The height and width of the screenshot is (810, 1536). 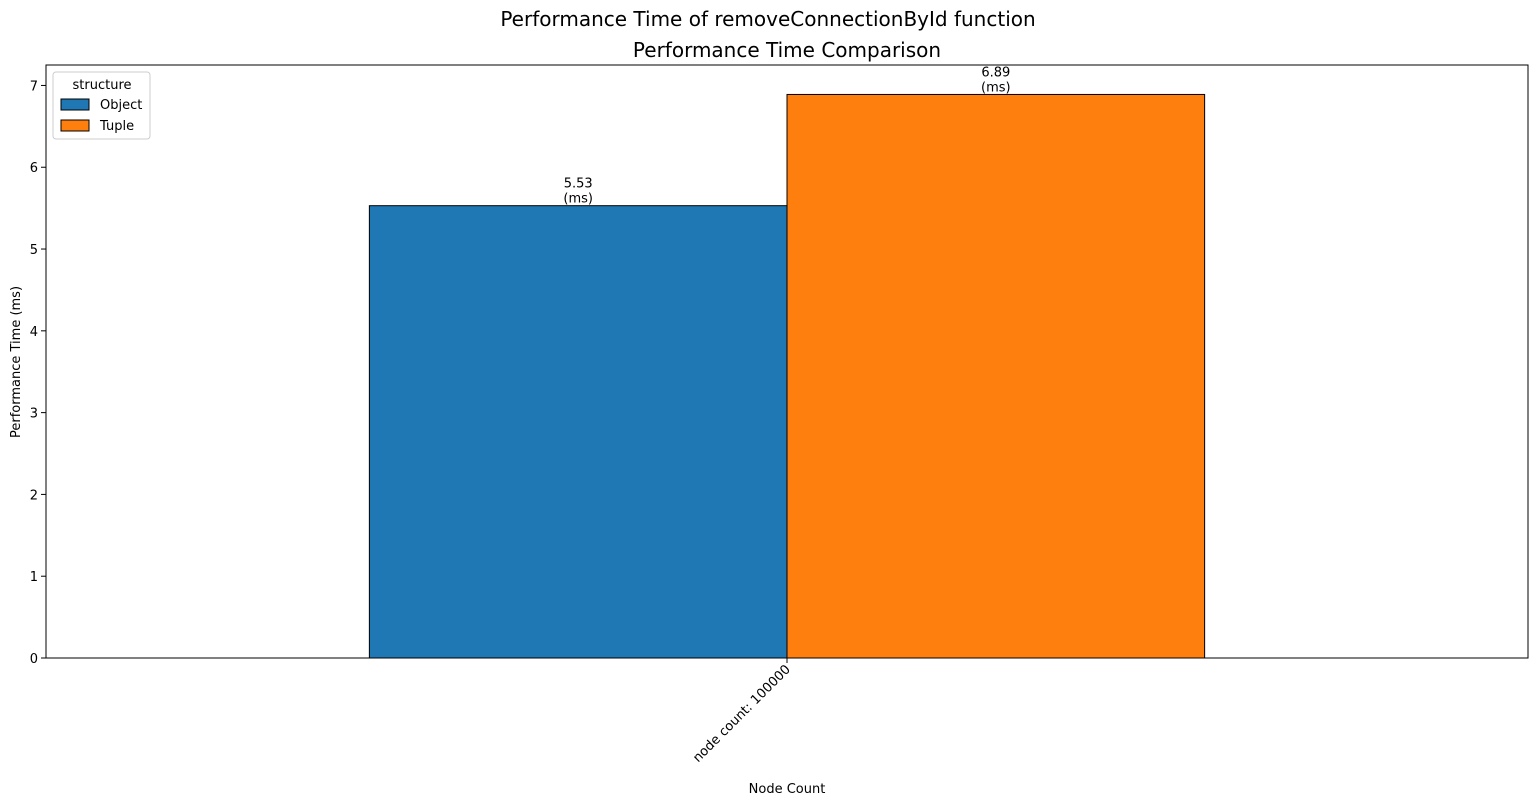 I want to click on legend-label-object: Object, so click(x=121, y=105).